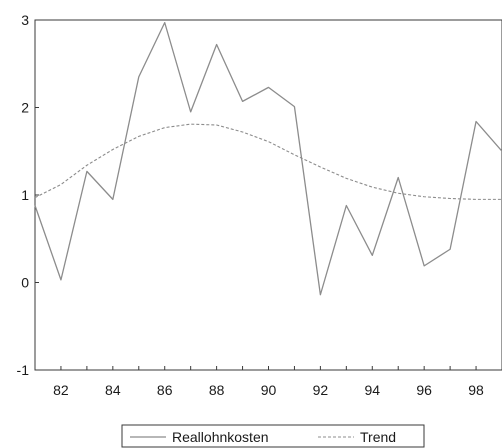 This screenshot has height=448, width=502. Describe the element at coordinates (321, 390) in the screenshot. I see `x-tick-label: 92` at that location.